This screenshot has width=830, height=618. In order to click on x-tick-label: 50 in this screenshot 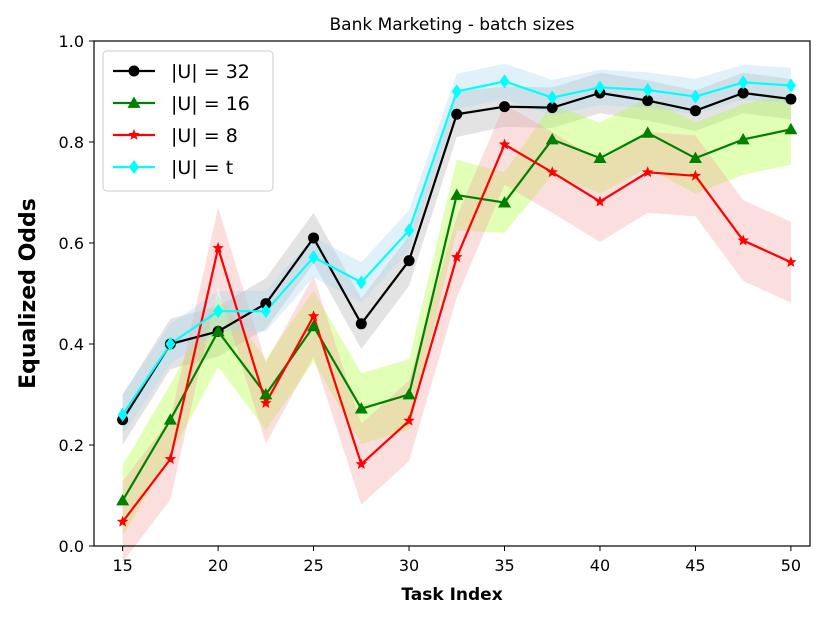, I will do `click(791, 565)`.